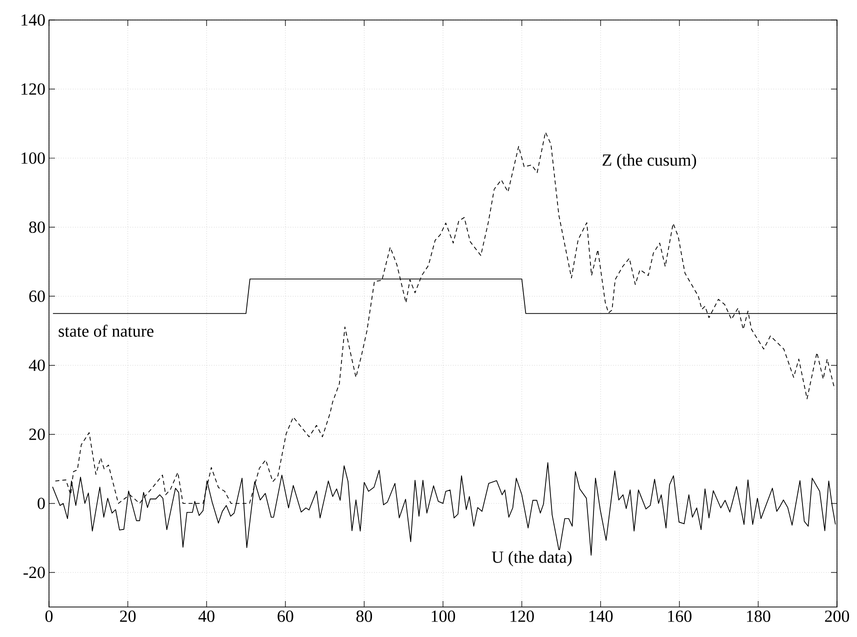  Describe the element at coordinates (522, 616) in the screenshot. I see `x-tick-label: 120` at that location.